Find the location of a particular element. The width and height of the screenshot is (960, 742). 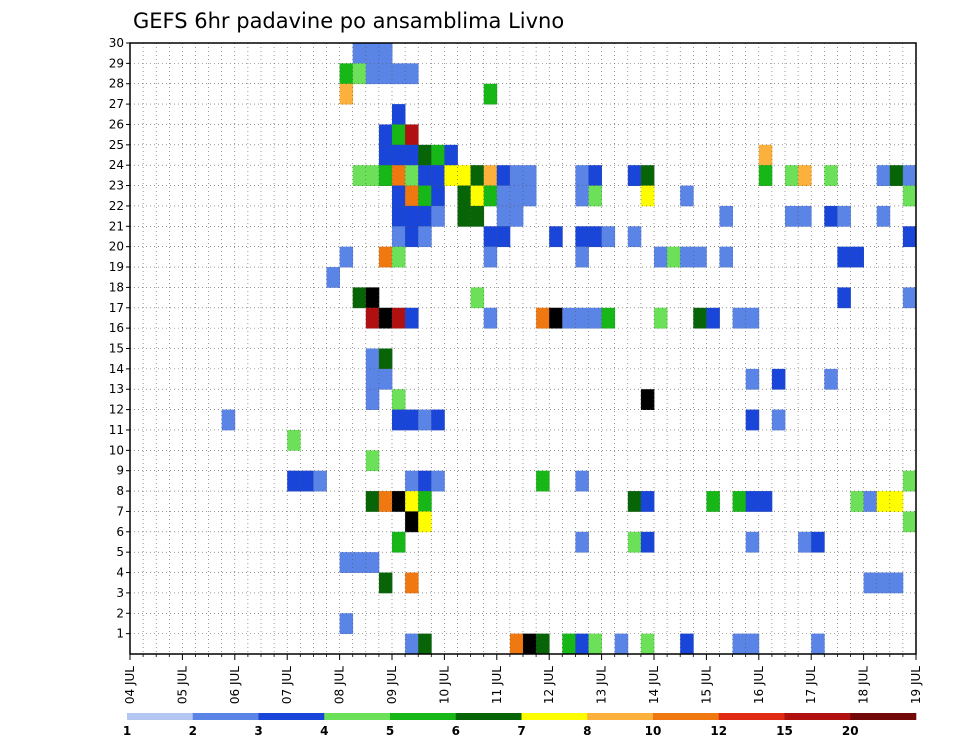

chart-title: GEFS 6hr padavine po ansamblima Livno is located at coordinates (348, 21).